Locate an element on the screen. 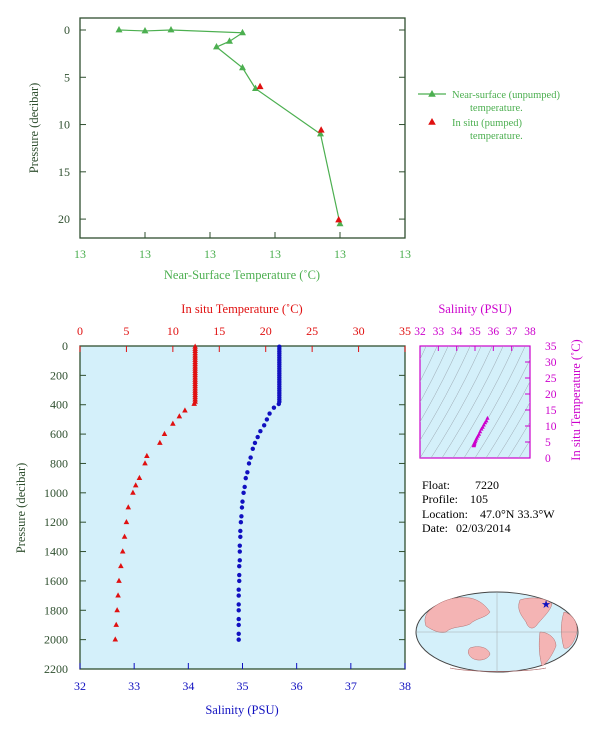 The width and height of the screenshot is (601, 732). ns-y-tick-label: 10 is located at coordinates (64, 125).